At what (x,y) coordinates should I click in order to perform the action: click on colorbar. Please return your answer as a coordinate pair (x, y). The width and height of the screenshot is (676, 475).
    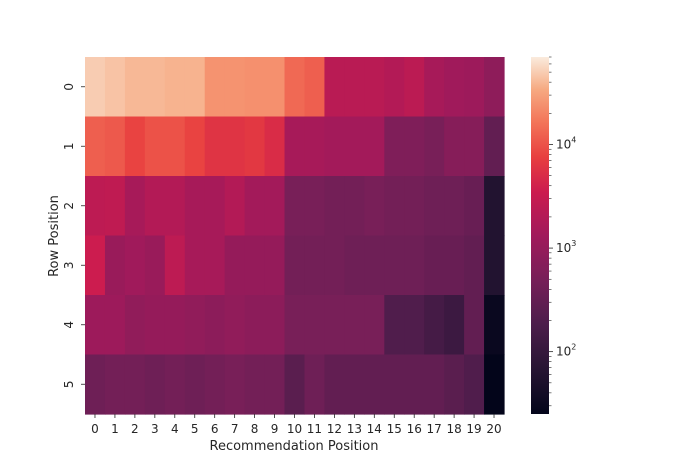
    Looking at the image, I should click on (540, 235).